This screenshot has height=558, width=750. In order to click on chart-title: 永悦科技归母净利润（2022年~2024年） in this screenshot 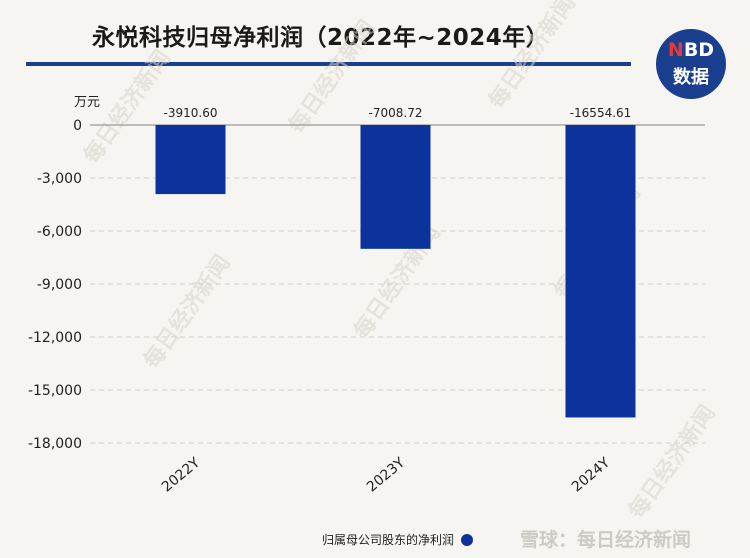, I will do `click(321, 38)`.